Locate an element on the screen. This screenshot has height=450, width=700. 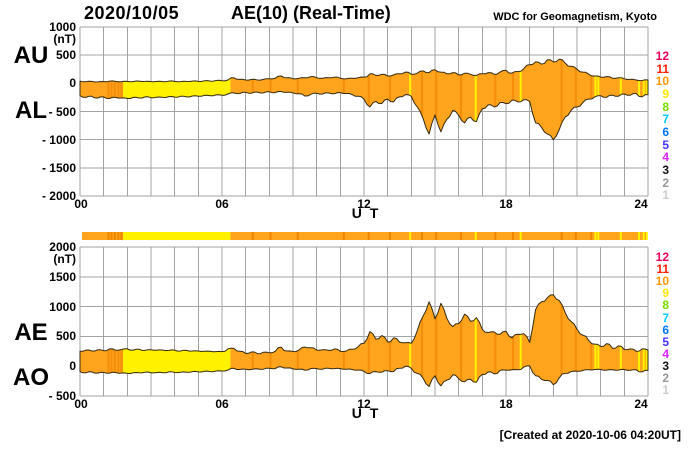
y-tick-label: 1500 is located at coordinates (62, 277).